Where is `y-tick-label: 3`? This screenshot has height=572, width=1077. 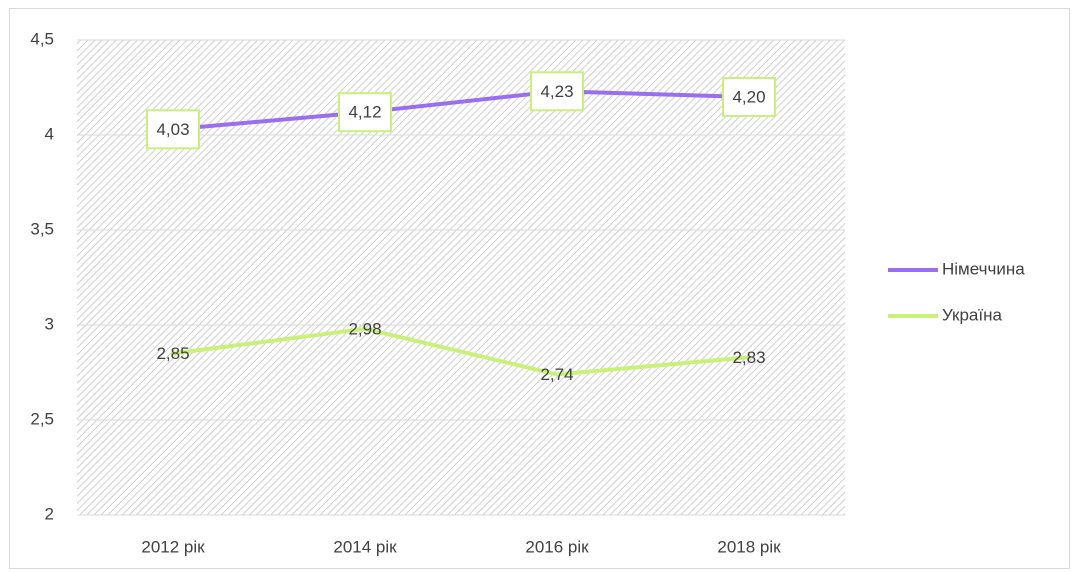 y-tick-label: 3 is located at coordinates (49, 323).